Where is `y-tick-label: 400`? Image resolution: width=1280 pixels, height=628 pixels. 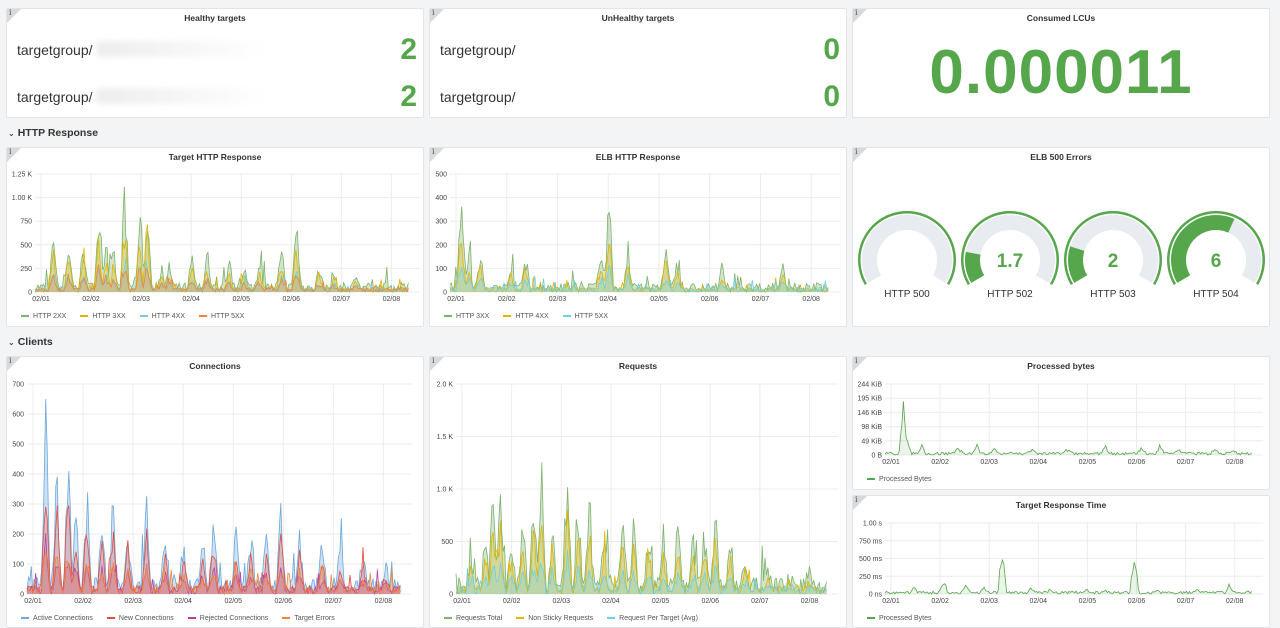
y-tick-label: 400 is located at coordinates (441, 198).